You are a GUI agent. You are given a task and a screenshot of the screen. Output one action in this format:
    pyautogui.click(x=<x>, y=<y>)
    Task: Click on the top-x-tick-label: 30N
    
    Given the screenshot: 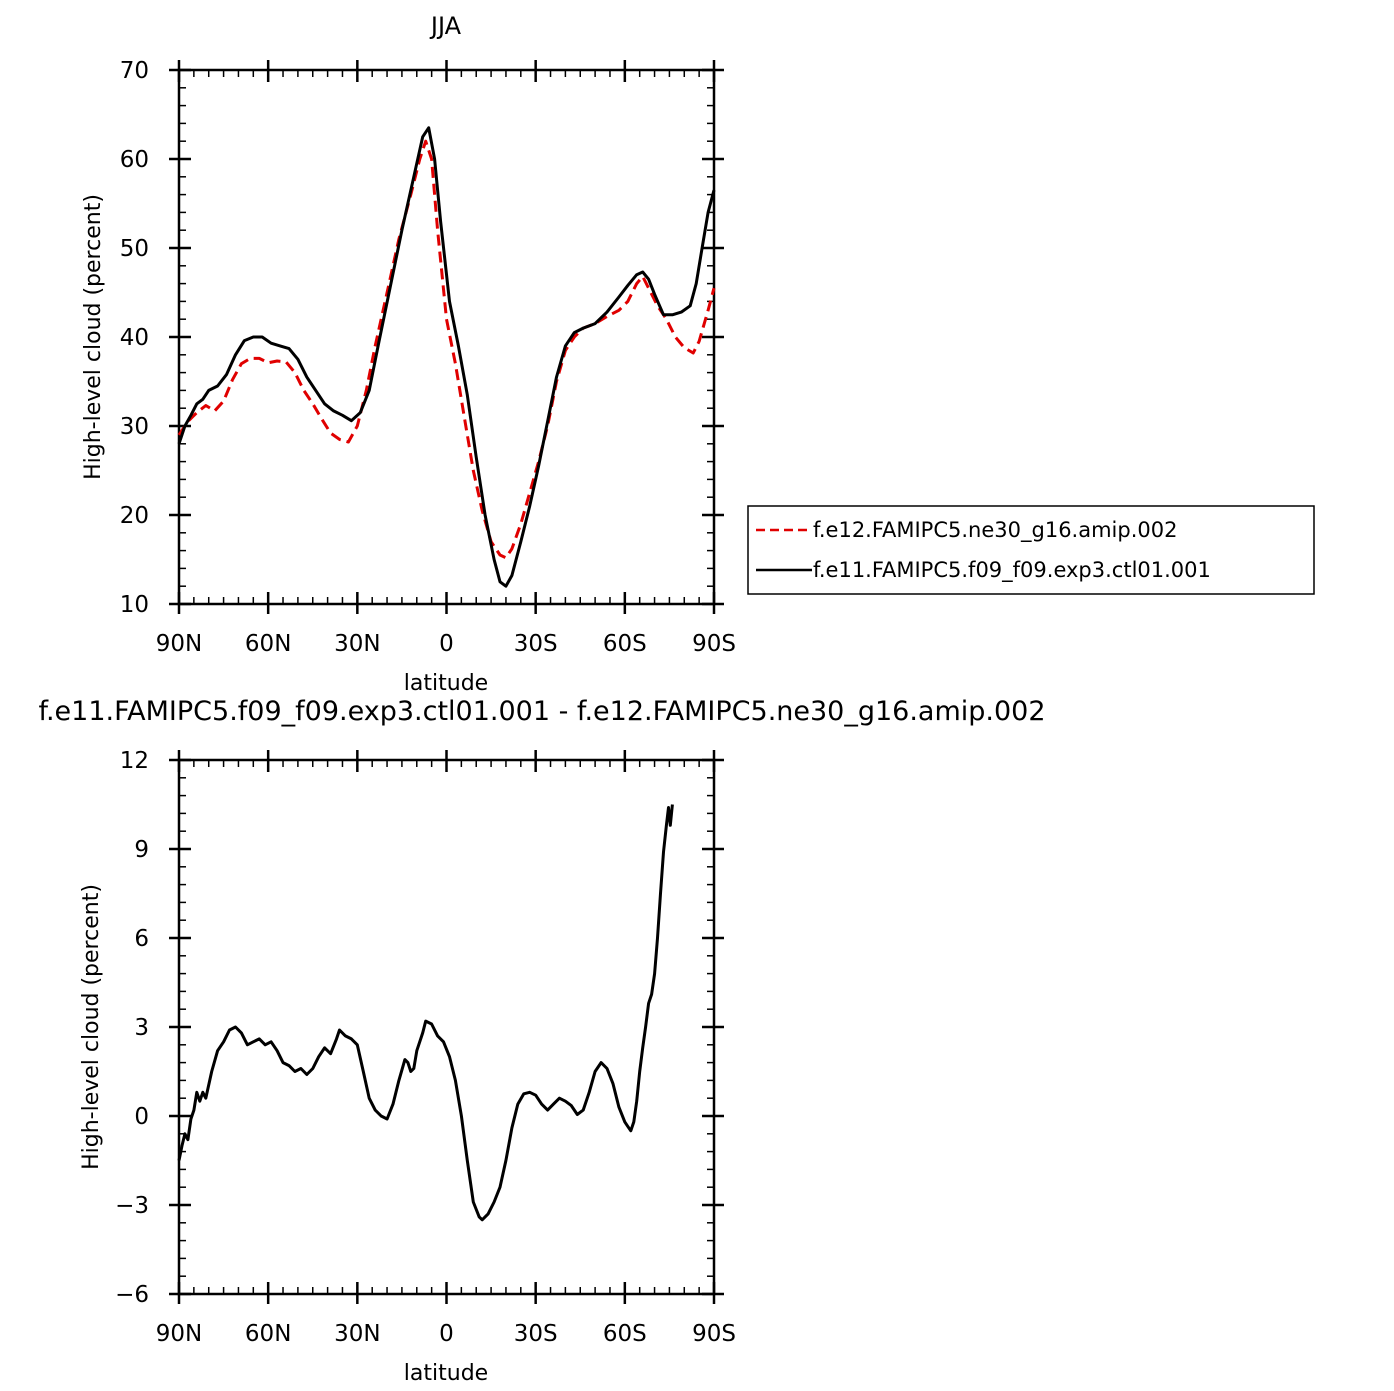 What is the action you would take?
    pyautogui.click(x=357, y=644)
    